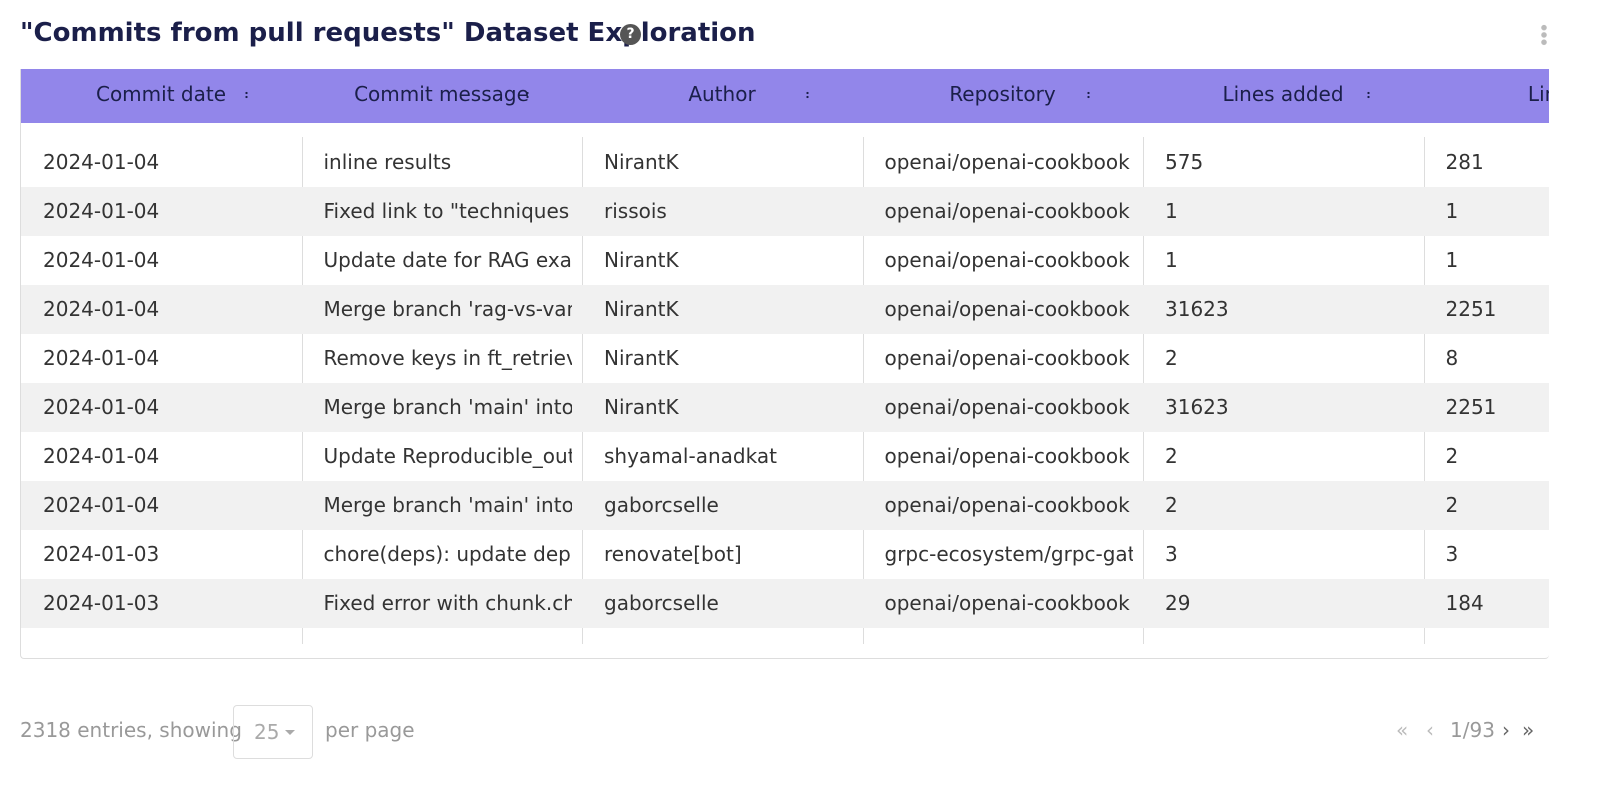  Describe the element at coordinates (1178, 603) in the screenshot. I see `table-cell: 29` at that location.